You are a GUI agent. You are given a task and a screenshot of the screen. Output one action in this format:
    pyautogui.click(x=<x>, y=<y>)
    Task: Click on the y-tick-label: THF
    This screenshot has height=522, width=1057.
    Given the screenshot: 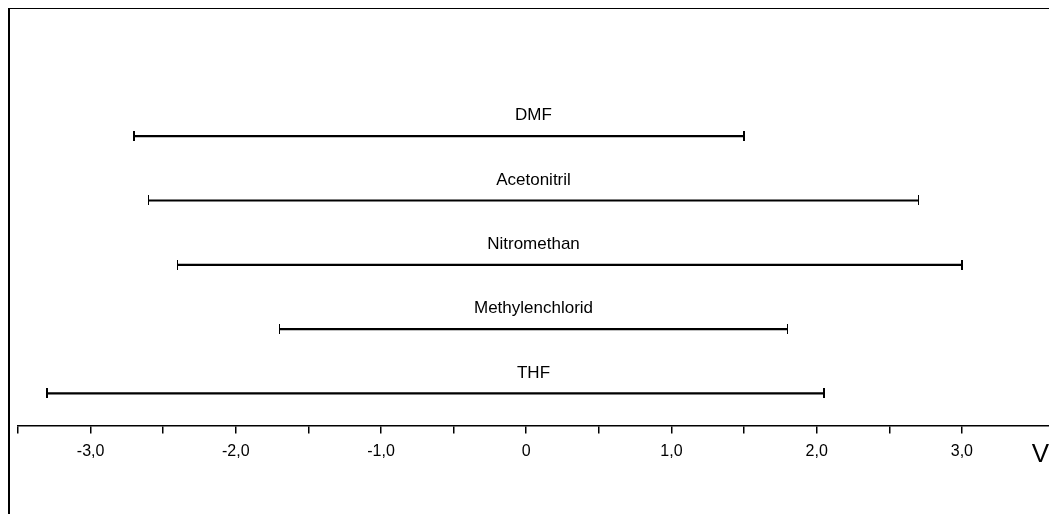 What is the action you would take?
    pyautogui.click(x=533, y=372)
    